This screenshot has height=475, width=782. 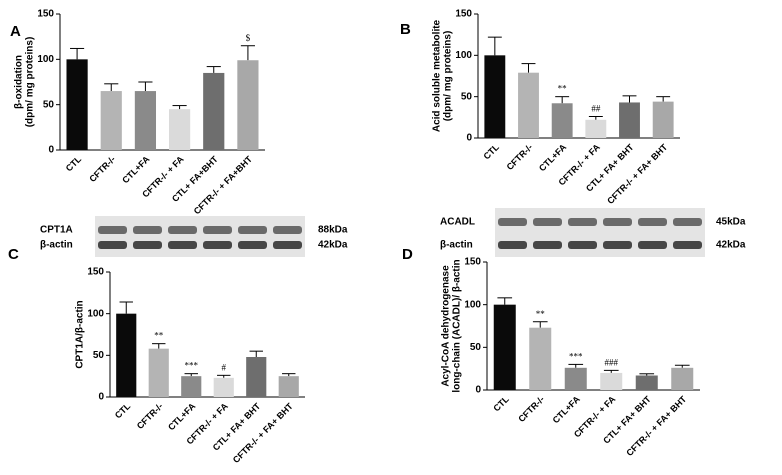 What do you see at coordinates (437, 75) in the screenshot?
I see `y-axis-label: Acid soluble metabolite` at bounding box center [437, 75].